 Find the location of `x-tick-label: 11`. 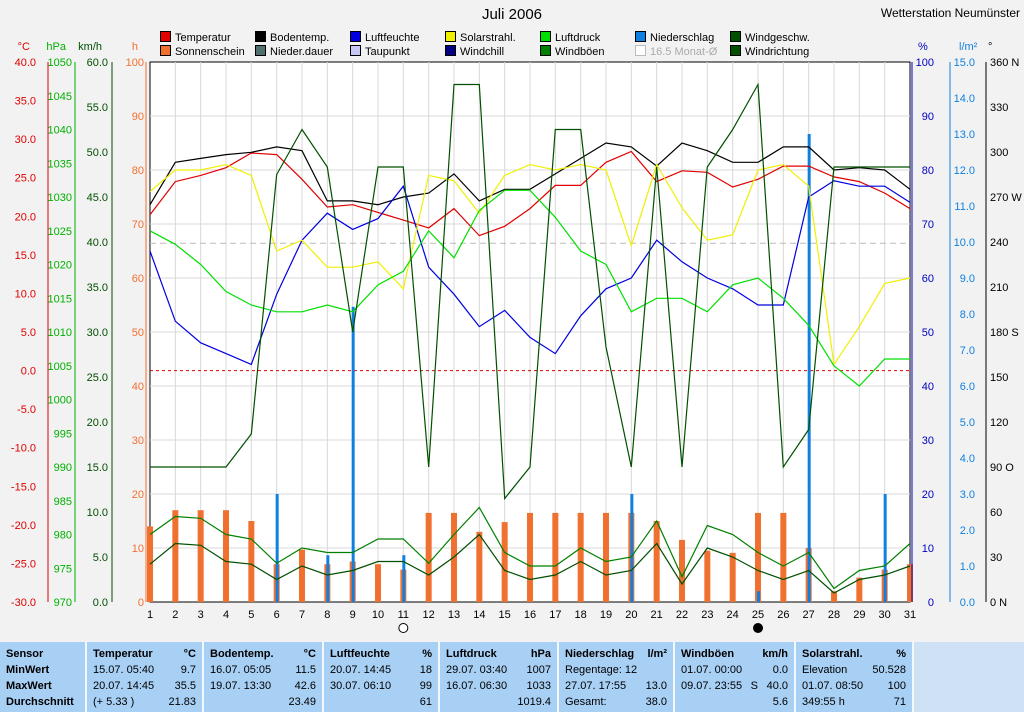

x-tick-label: 11 is located at coordinates (403, 615).